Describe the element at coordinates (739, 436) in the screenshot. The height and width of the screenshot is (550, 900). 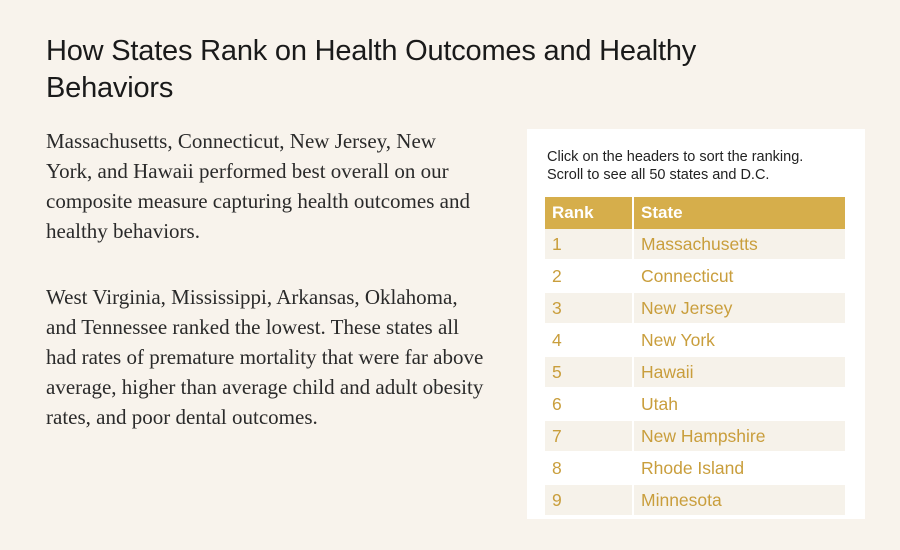
I see `state-cell: New Hampshire` at that location.